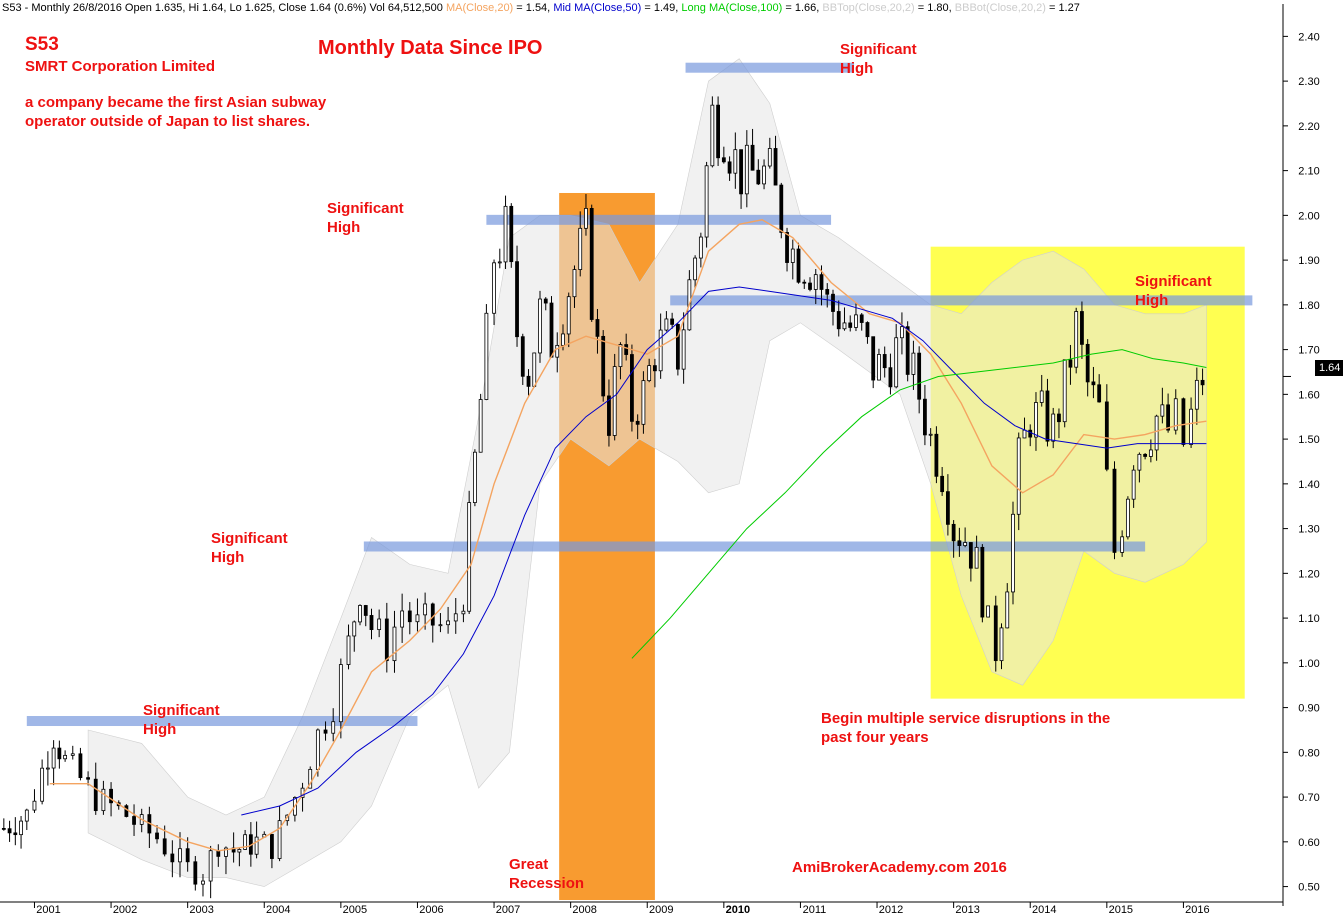  I want to click on y-tick-label: 0.70, so click(1308, 798).